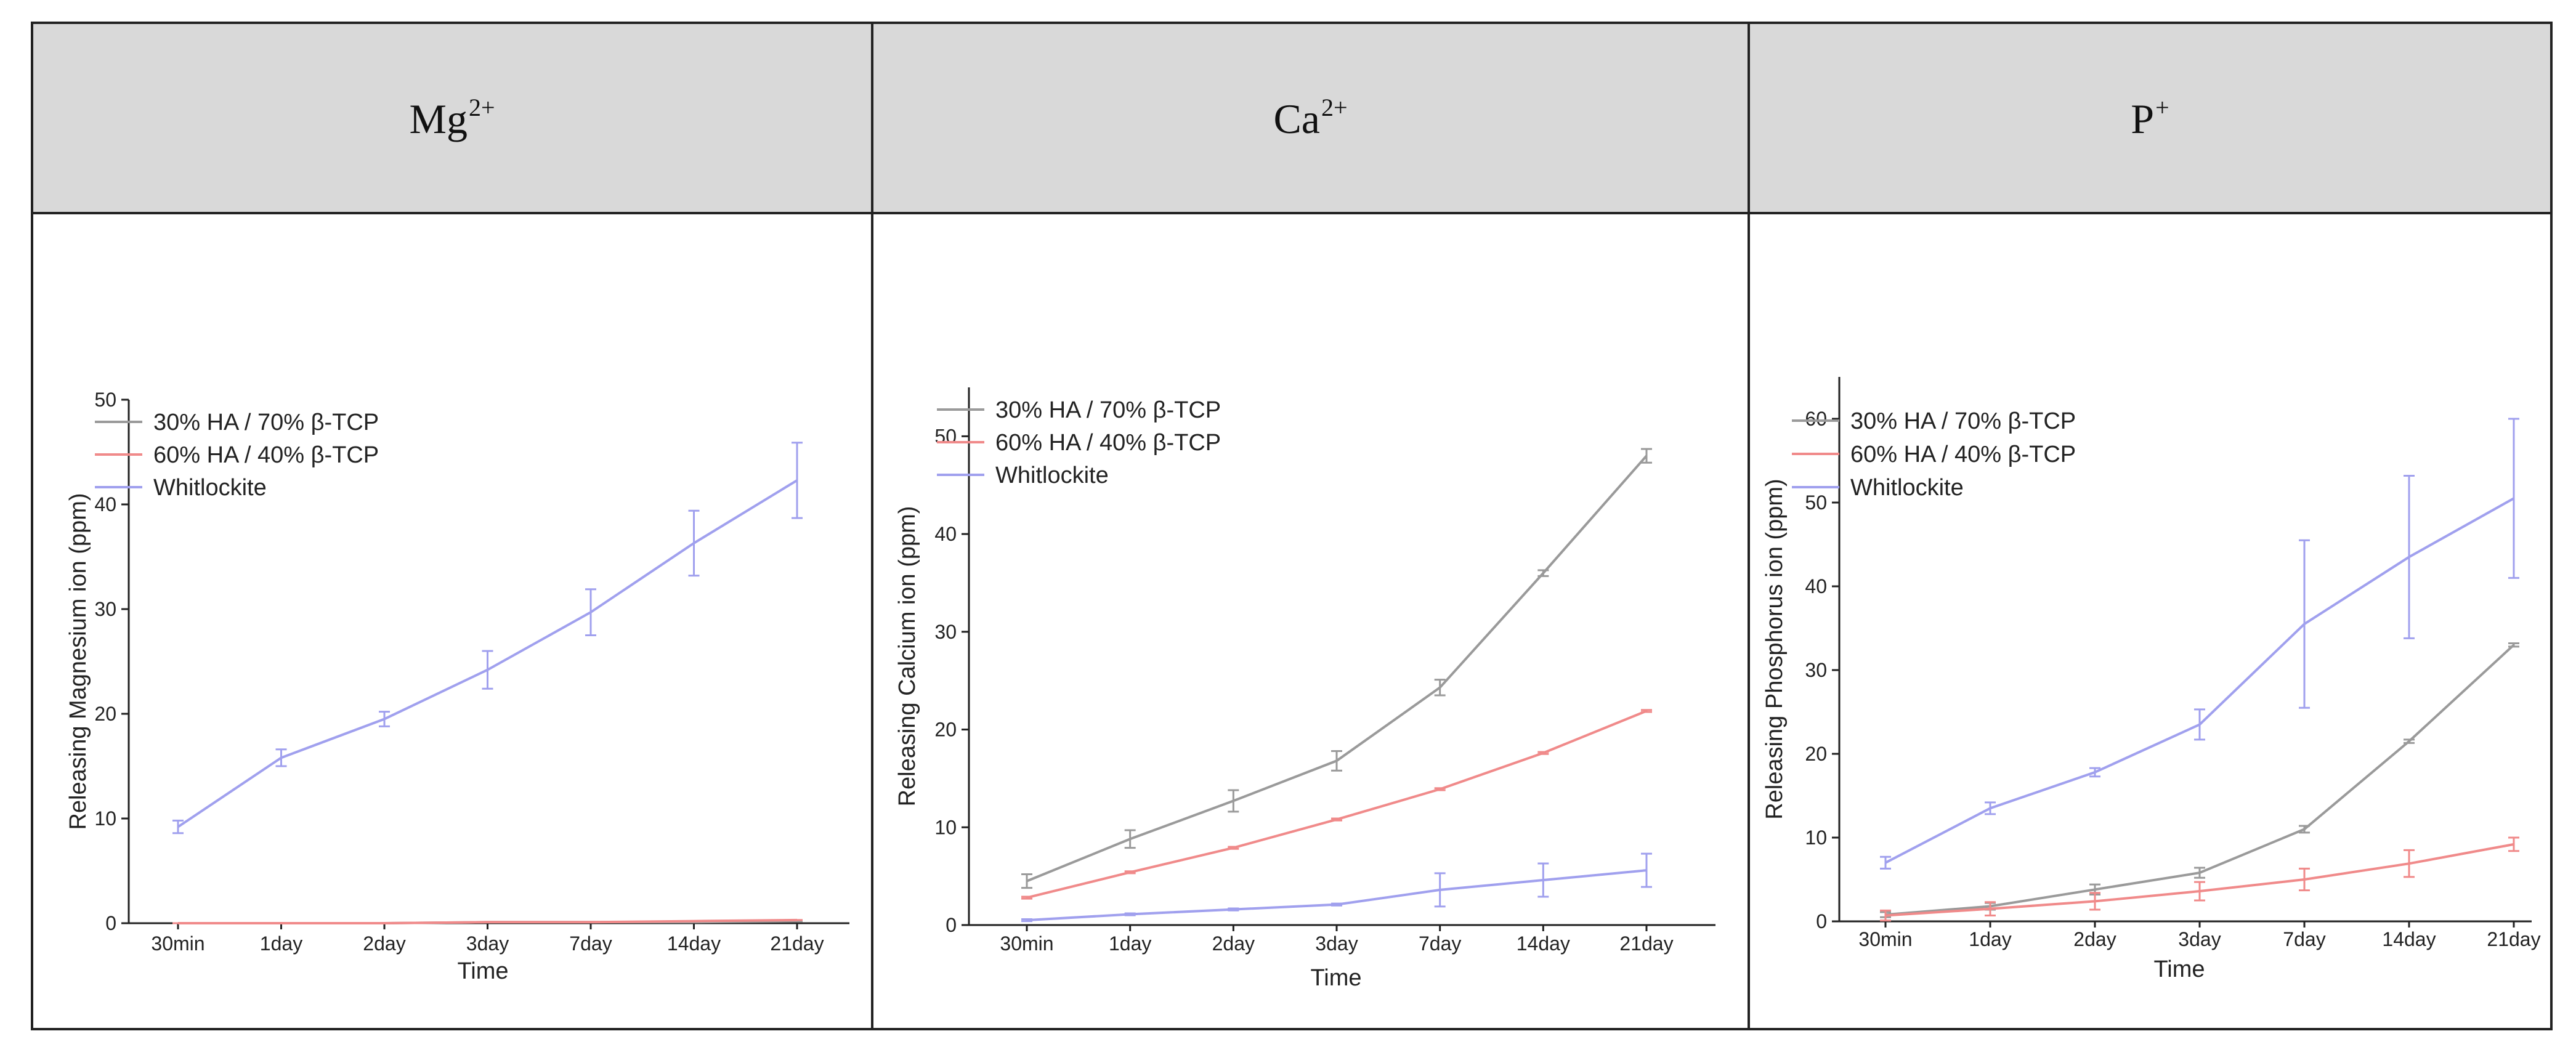  I want to click on y-axis-label: Releasing Phosphorus ion (ppm), so click(1775, 649).